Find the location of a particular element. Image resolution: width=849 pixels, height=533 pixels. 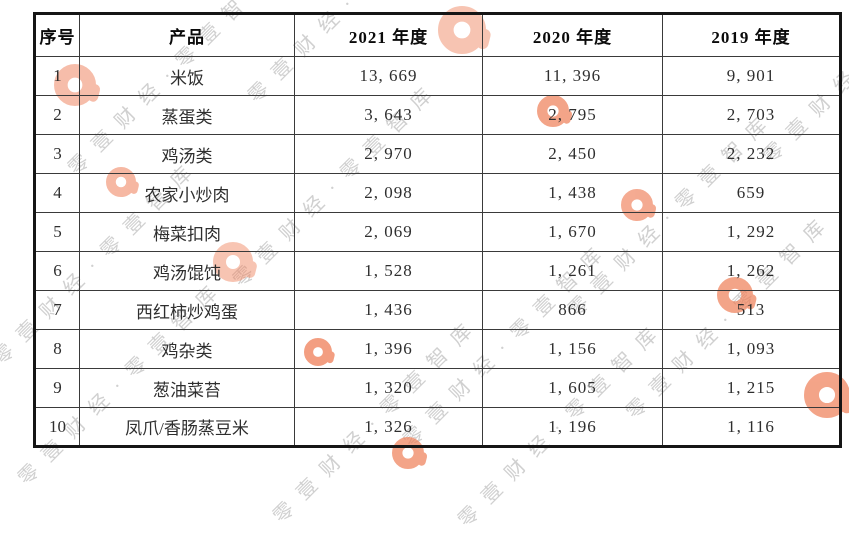

cell-2020: 2, 795 is located at coordinates (572, 115).